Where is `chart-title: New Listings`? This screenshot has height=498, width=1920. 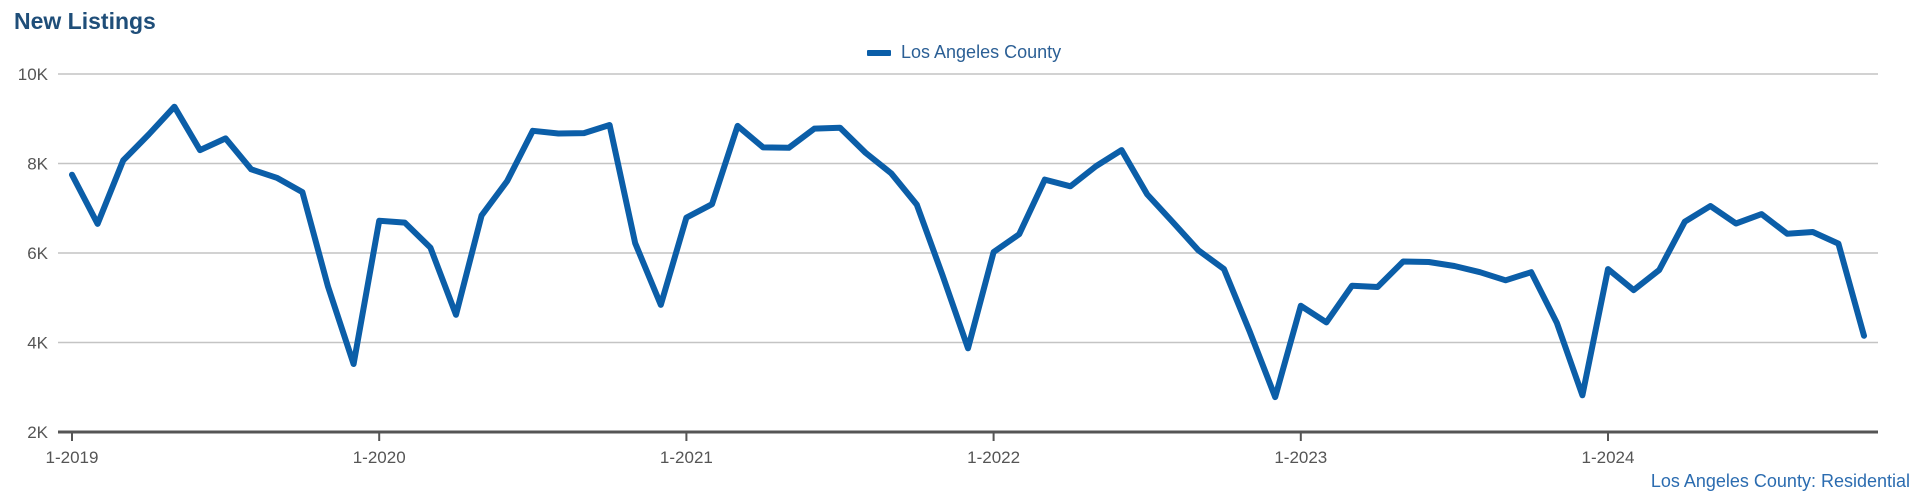 chart-title: New Listings is located at coordinates (85, 21).